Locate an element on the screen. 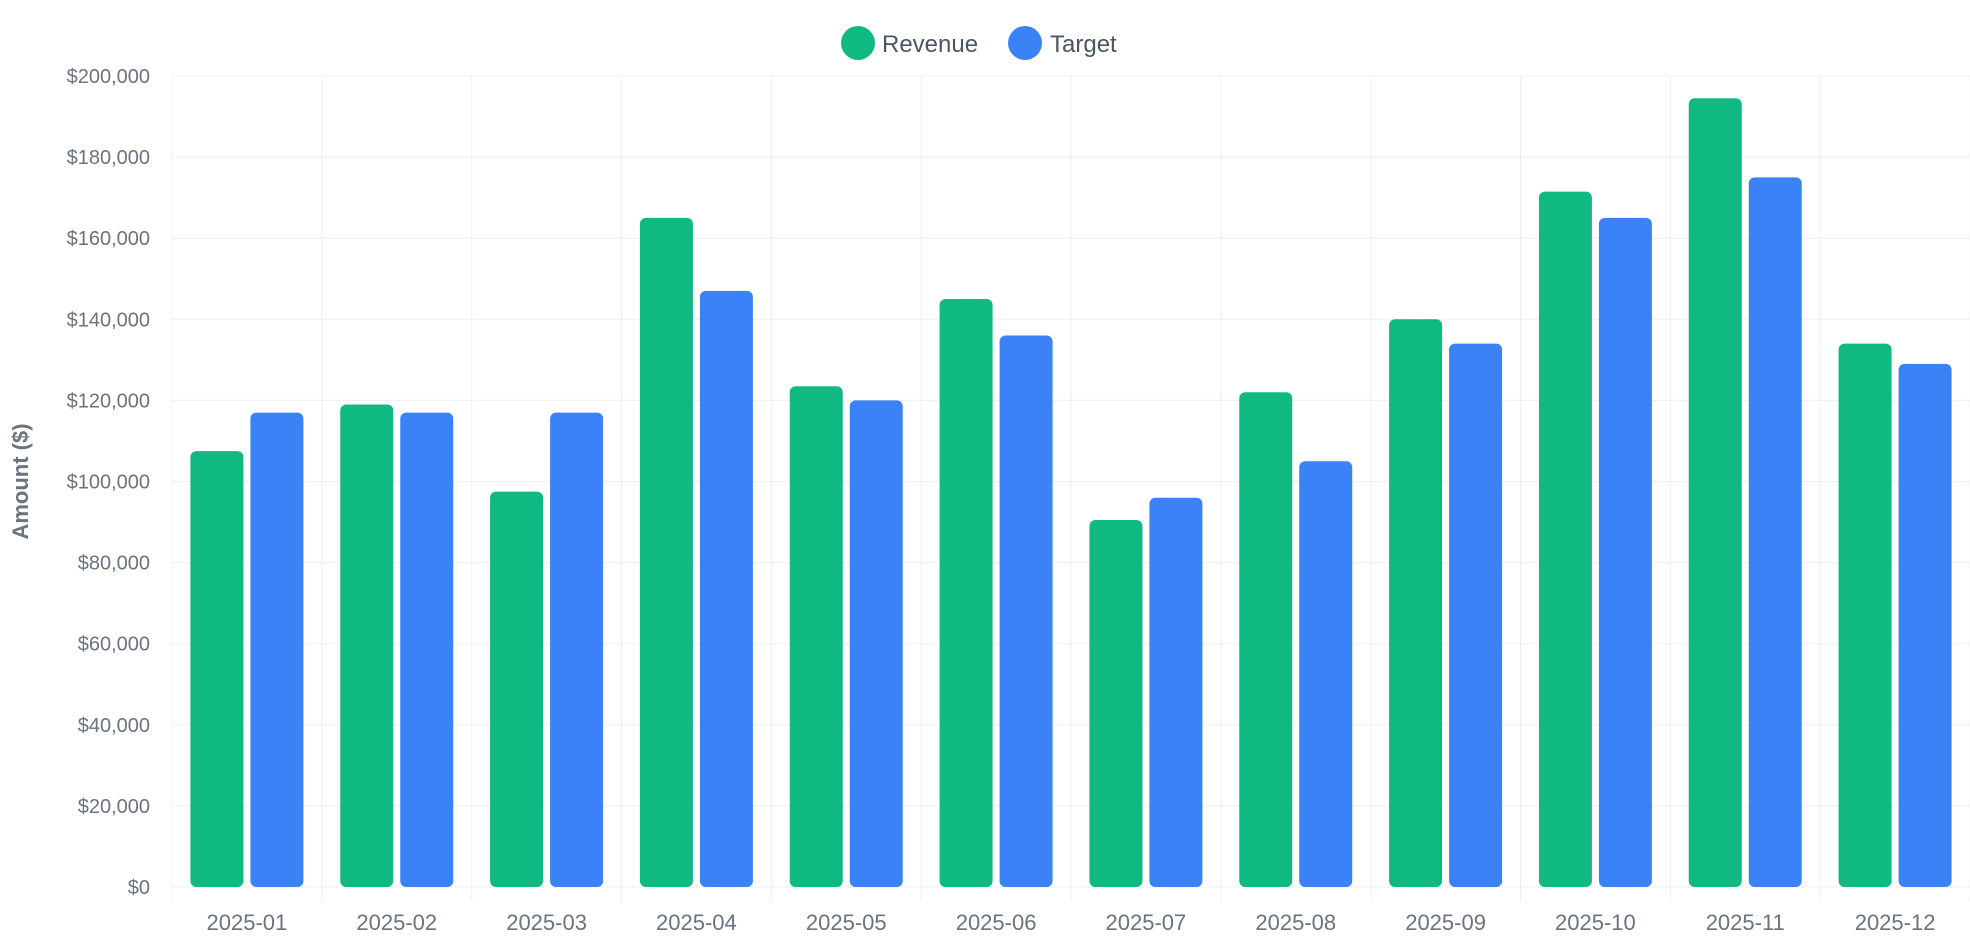 The height and width of the screenshot is (942, 1970). legend-swatch-target is located at coordinates (1025, 43).